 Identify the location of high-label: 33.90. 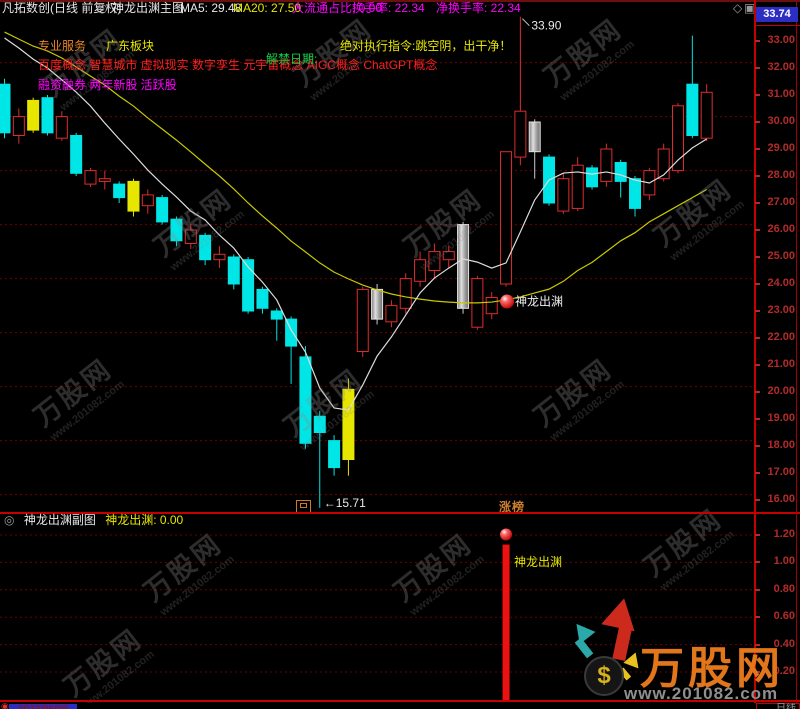
(546, 26).